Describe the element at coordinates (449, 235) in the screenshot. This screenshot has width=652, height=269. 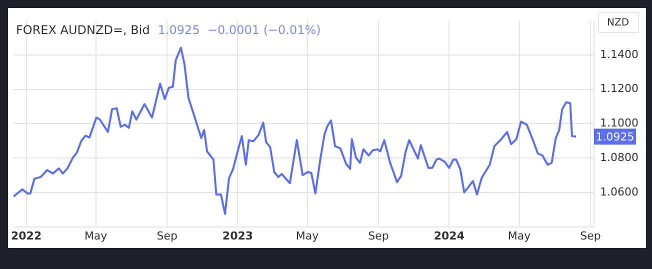
I see `x-tick-label: 2024` at that location.